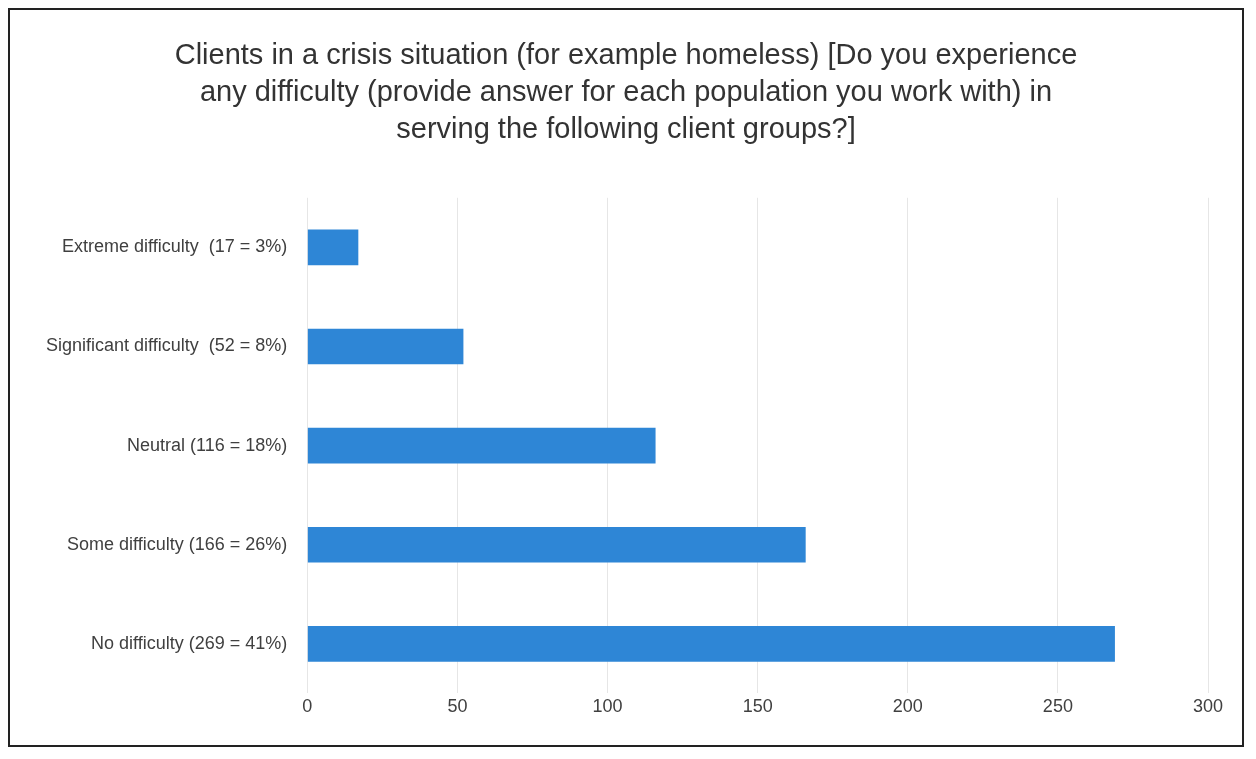 Image resolution: width=1256 pixels, height=759 pixels. Describe the element at coordinates (907, 706) in the screenshot. I see `x-tick-label: 200` at that location.